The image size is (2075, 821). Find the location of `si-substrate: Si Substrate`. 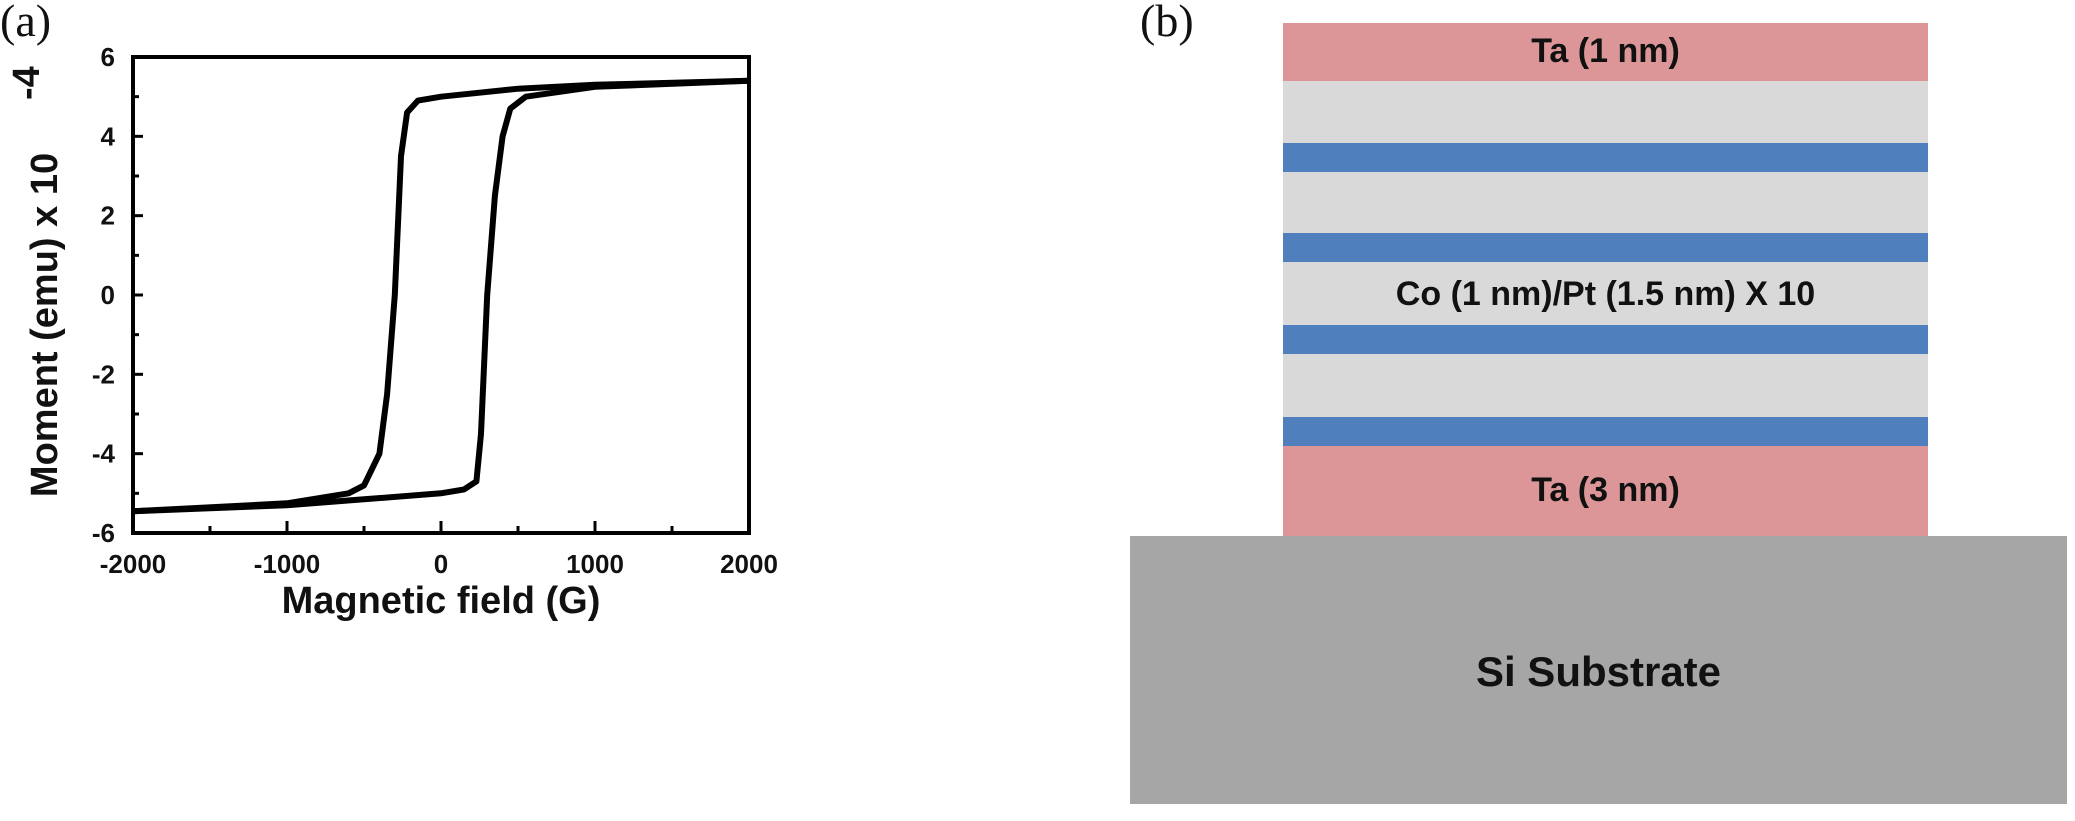

si-substrate: Si Substrate is located at coordinates (1598, 670).